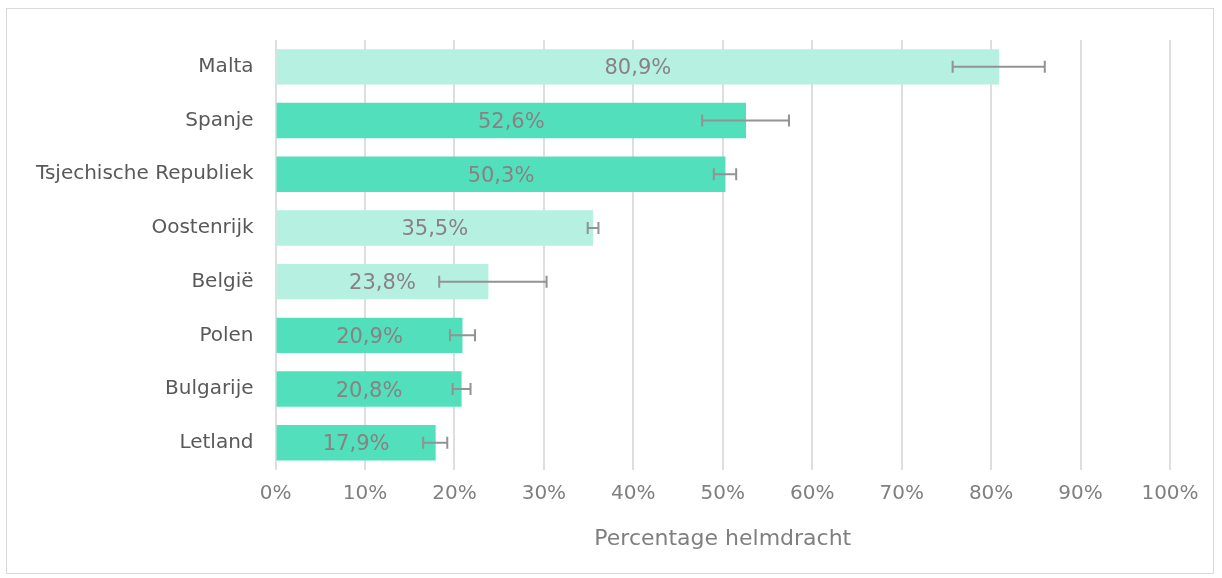 This screenshot has height=578, width=1222. I want to click on data-label: 20,9%, so click(369, 335).